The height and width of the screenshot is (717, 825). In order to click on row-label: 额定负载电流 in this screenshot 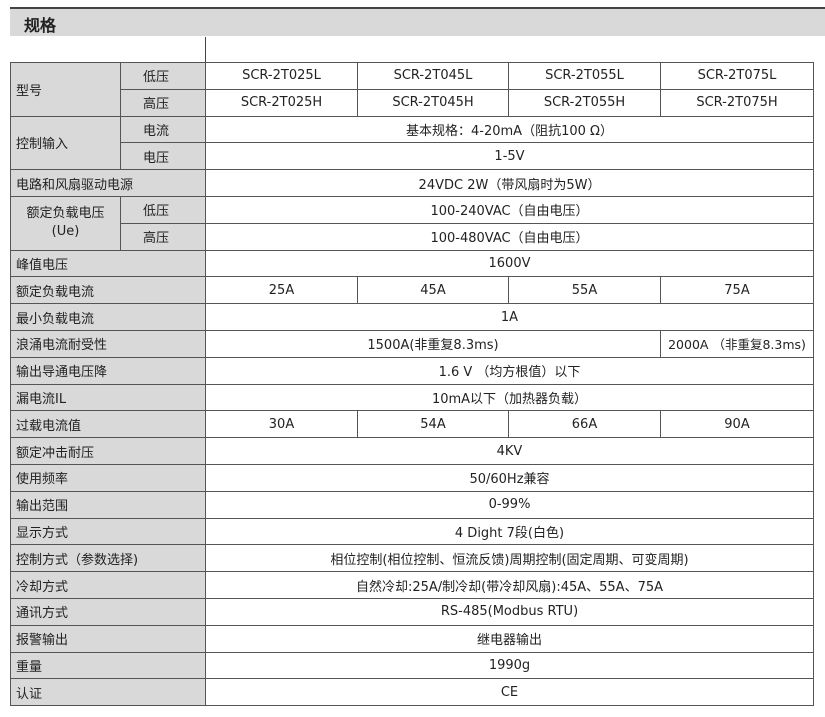, I will do `click(108, 290)`.